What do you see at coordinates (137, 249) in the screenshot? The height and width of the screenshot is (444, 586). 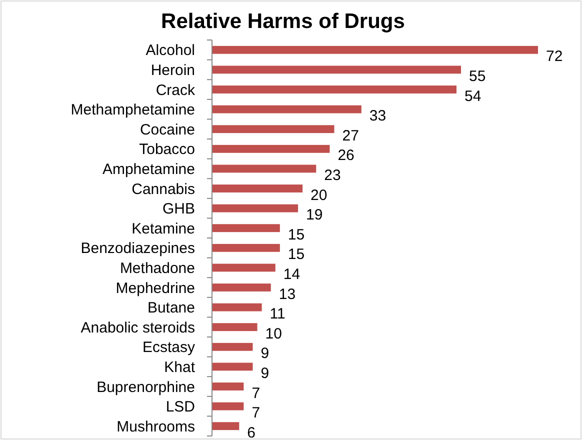 I see `y-tick-label: Benzodiazepines` at bounding box center [137, 249].